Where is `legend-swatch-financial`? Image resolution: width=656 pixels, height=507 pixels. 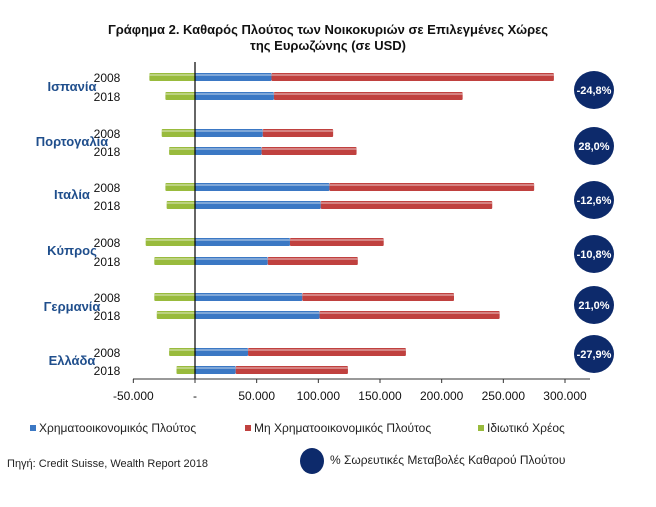 legend-swatch-financial is located at coordinates (33, 428).